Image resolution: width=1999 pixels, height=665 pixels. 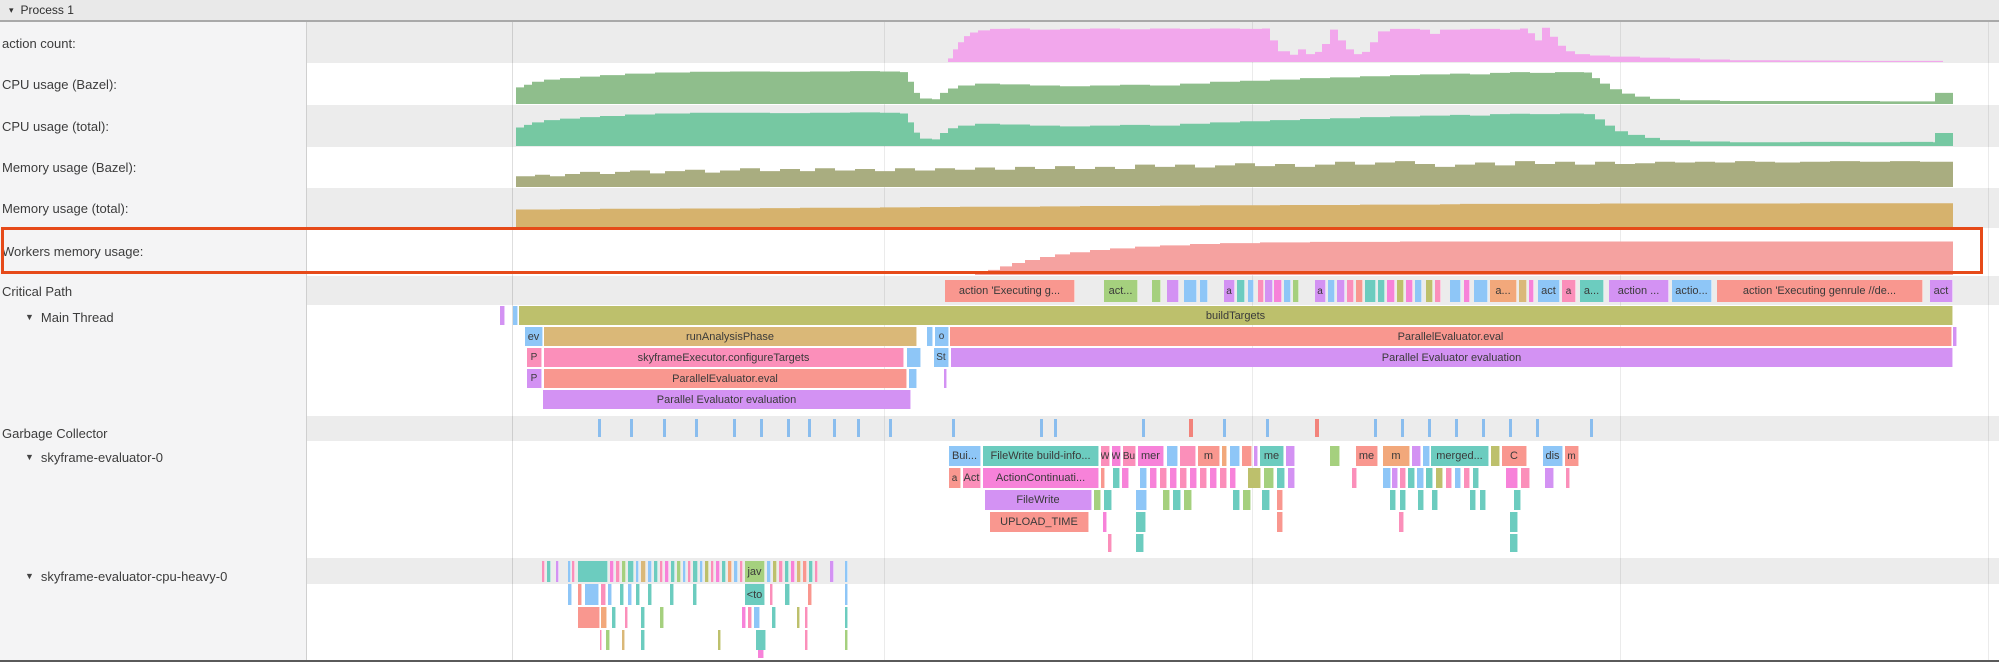 What do you see at coordinates (1553, 456) in the screenshot?
I see `trace-slice-skyframe-evaluator-0: dis` at bounding box center [1553, 456].